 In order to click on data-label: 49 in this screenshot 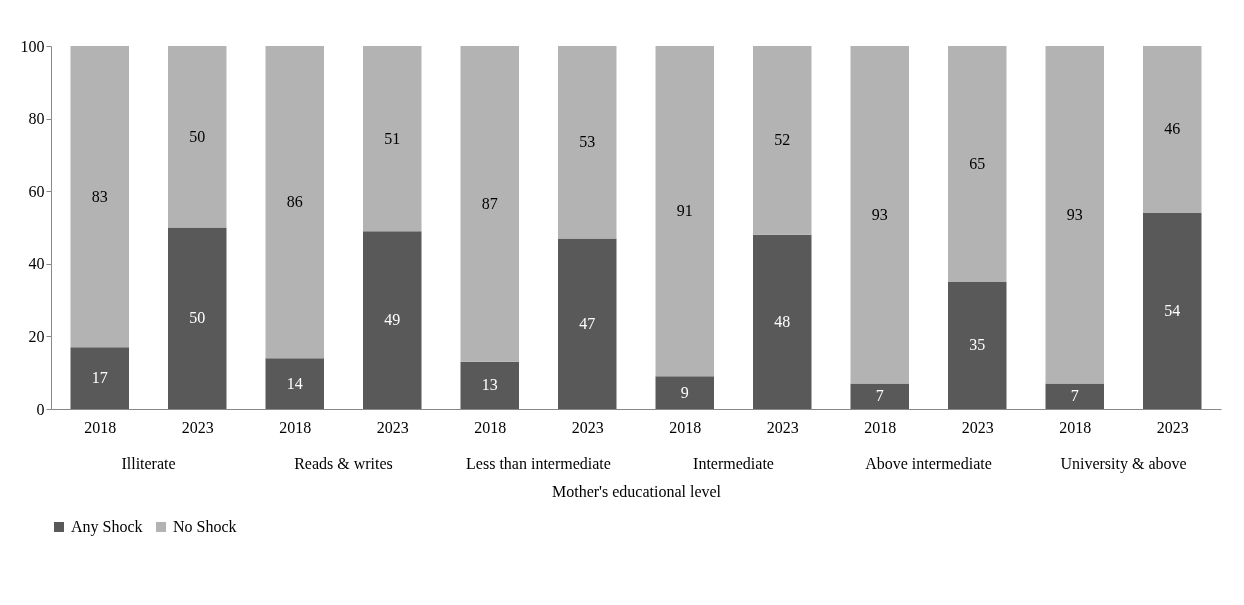, I will do `click(392, 320)`.